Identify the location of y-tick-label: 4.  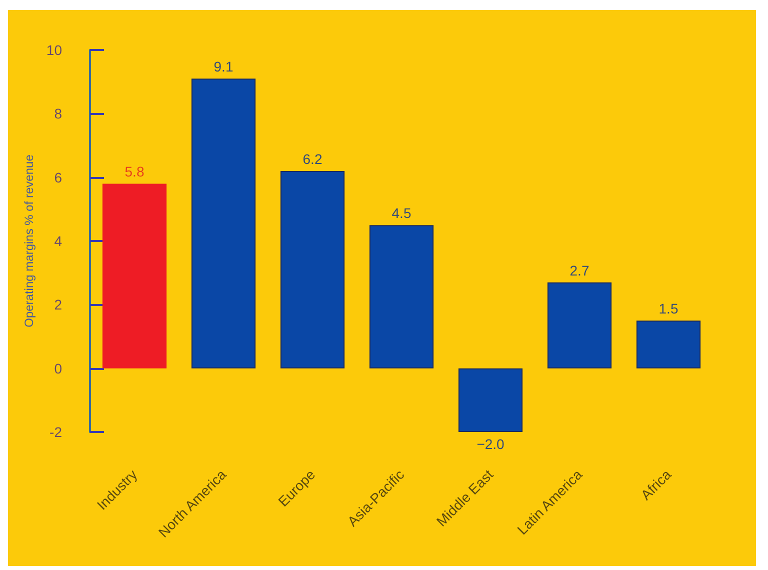
(58, 241).